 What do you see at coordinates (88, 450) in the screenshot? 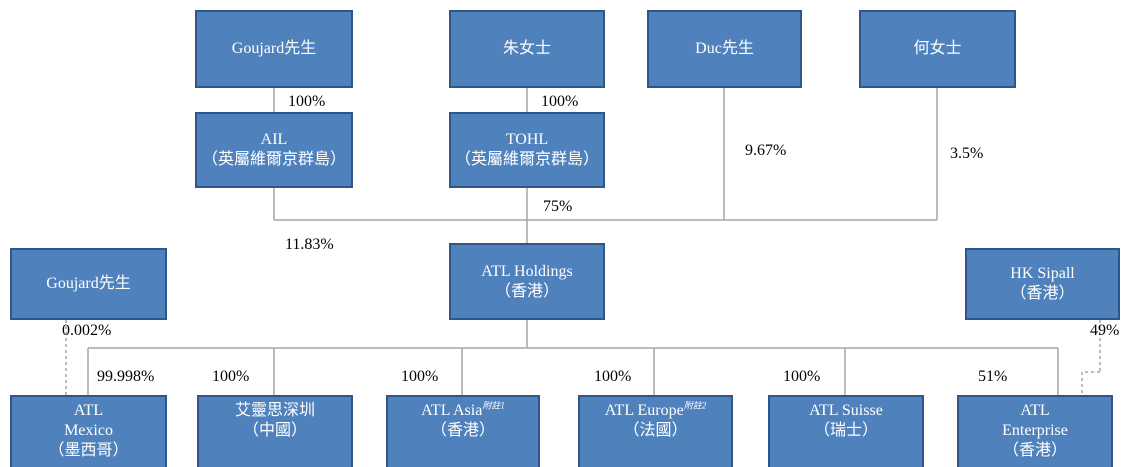
I see `node-text: （墨西哥）` at bounding box center [88, 450].